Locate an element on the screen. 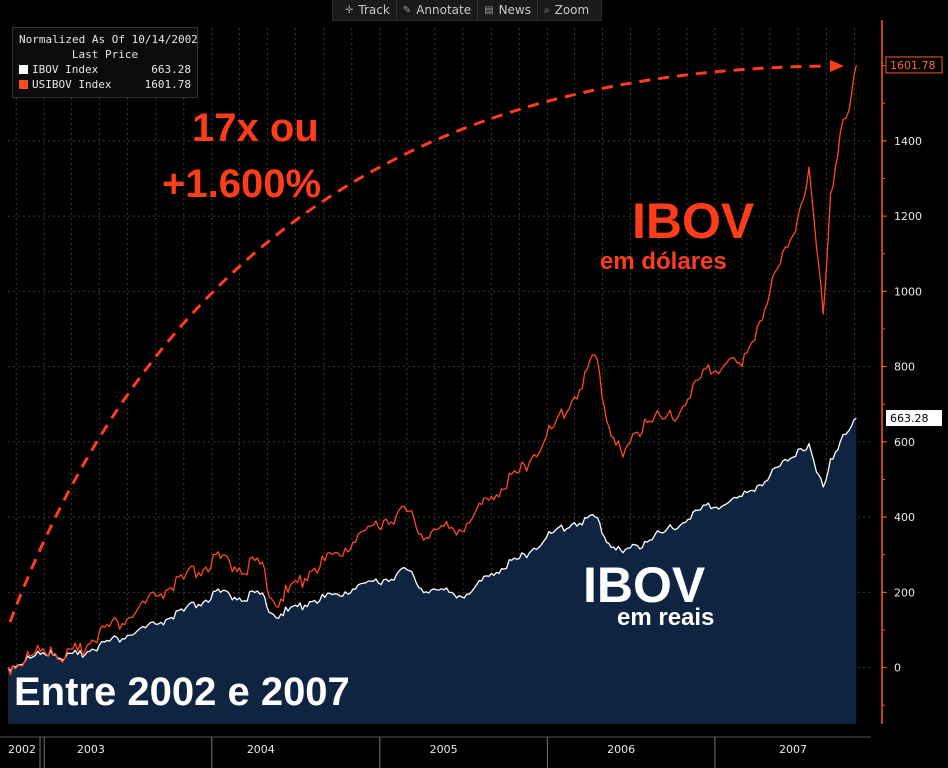  x-tick-label: 2007 is located at coordinates (793, 749).